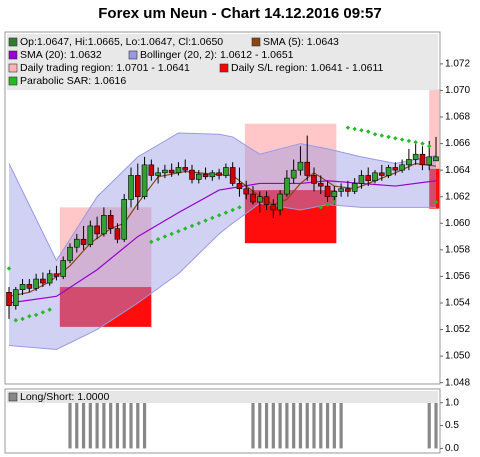  What do you see at coordinates (222, 397) in the screenshot?
I see `sub-legend-box` at bounding box center [222, 397].